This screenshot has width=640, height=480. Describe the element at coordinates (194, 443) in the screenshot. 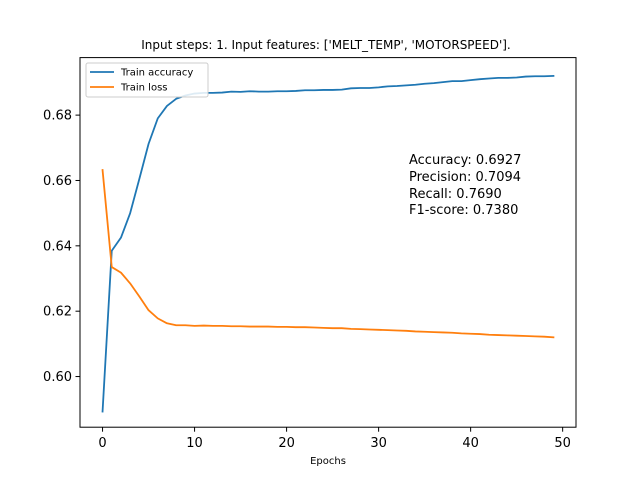

I see `x-tick-label: 10` at that location.